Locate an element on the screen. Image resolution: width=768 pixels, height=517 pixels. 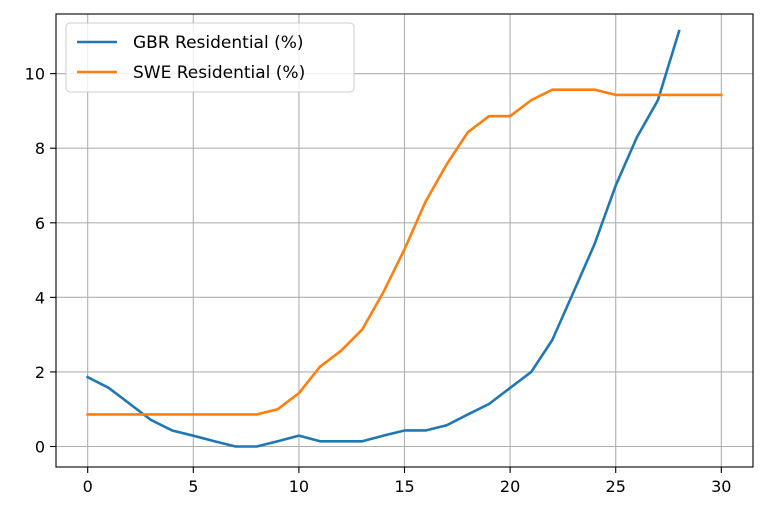
x-tick-label: 0 is located at coordinates (88, 486).